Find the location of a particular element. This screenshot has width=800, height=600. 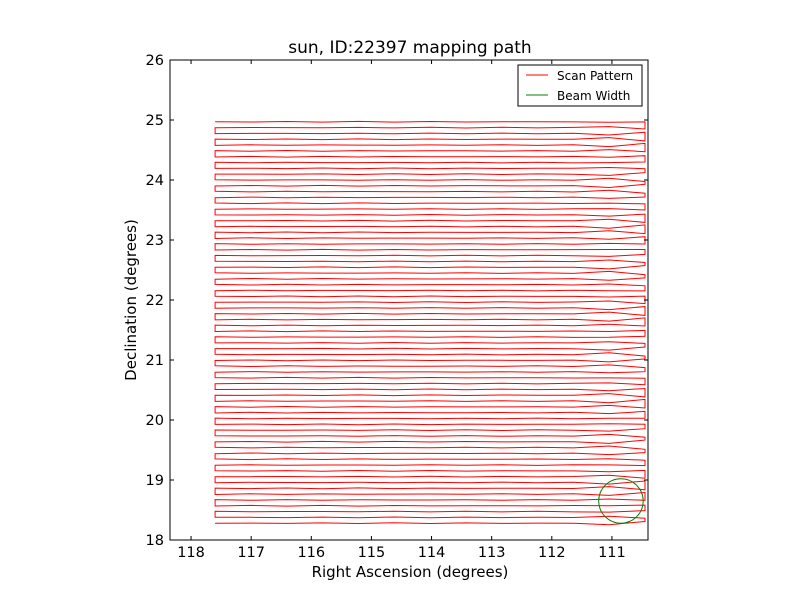

legend-box is located at coordinates (580, 85).